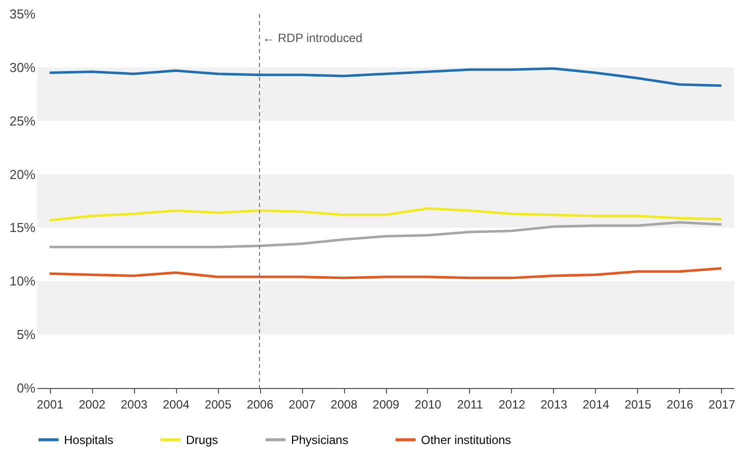 This screenshot has height=454, width=742. Describe the element at coordinates (89, 439) in the screenshot. I see `legend-label: Hospitals` at that location.